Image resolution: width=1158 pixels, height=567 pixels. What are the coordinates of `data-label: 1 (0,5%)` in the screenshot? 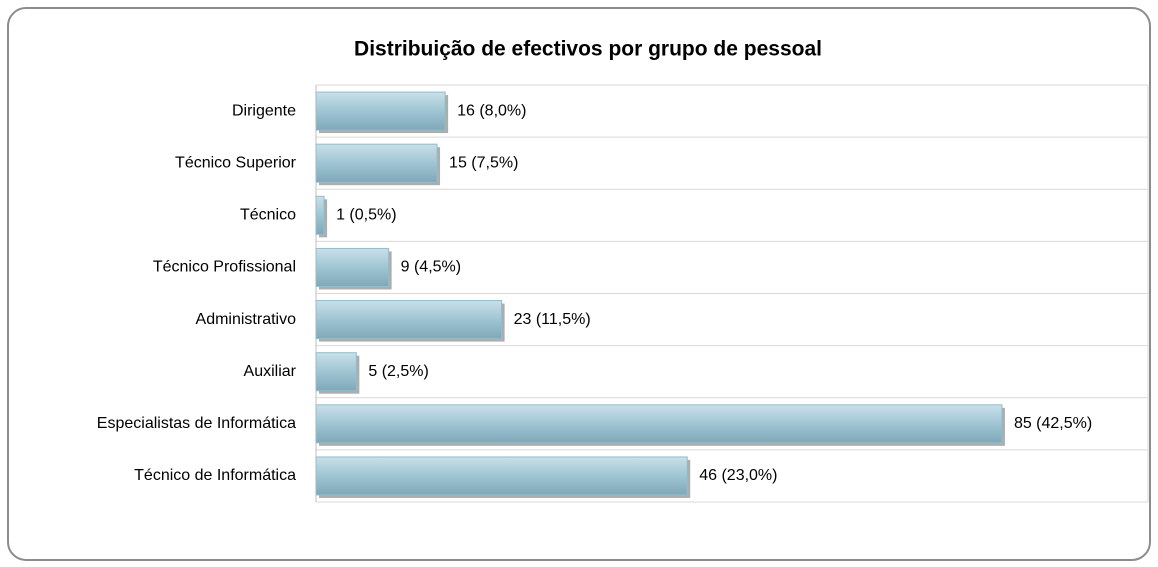 It's located at (366, 215).